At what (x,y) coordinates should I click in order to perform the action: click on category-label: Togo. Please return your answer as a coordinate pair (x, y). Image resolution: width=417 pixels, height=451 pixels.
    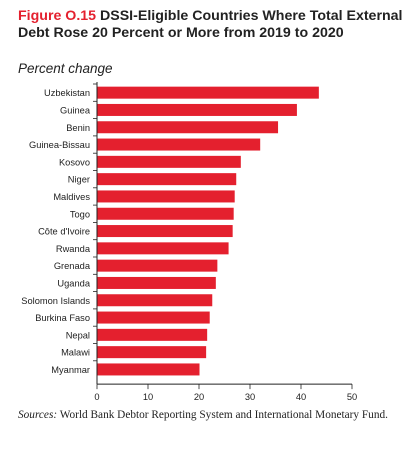
    Looking at the image, I should click on (80, 214).